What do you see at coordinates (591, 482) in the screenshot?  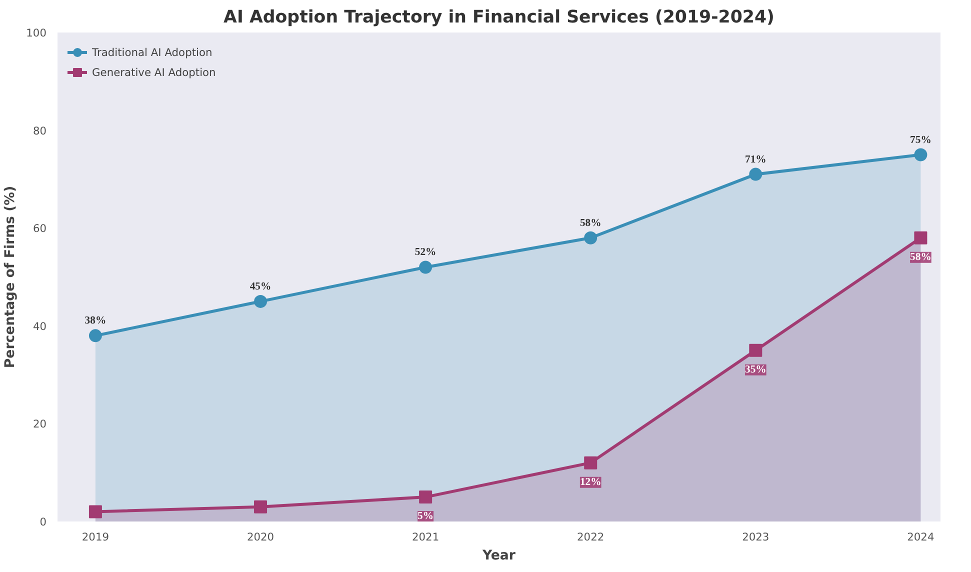 I see `data-label: 12%` at bounding box center [591, 482].